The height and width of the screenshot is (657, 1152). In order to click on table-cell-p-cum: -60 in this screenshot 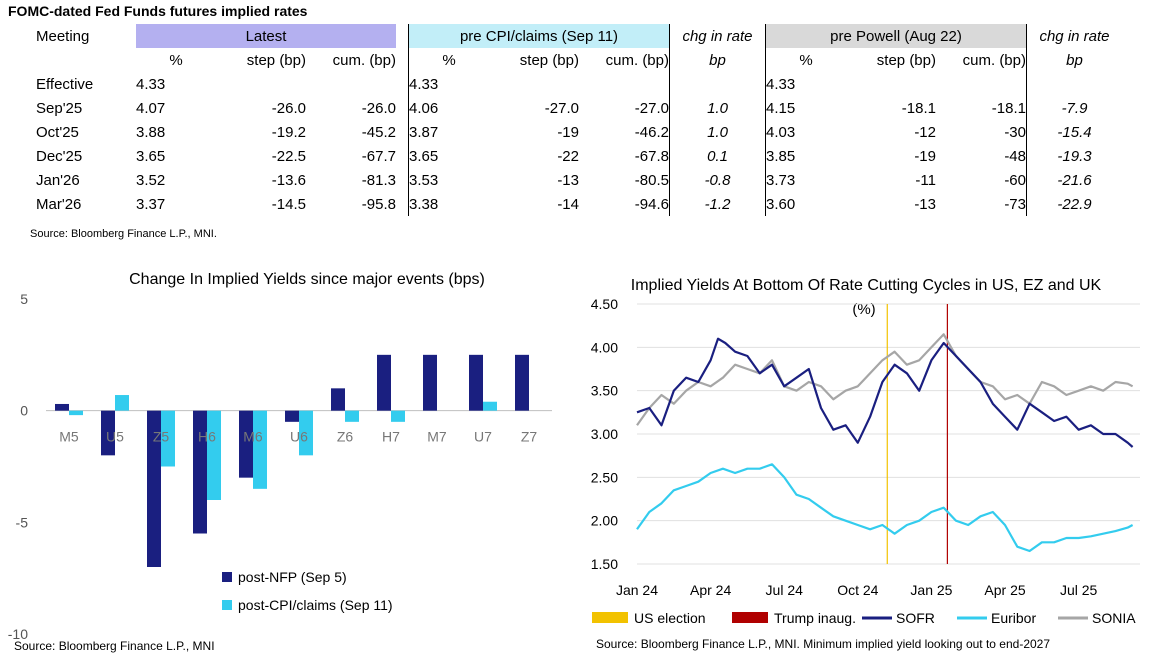, I will do `click(1015, 180)`.